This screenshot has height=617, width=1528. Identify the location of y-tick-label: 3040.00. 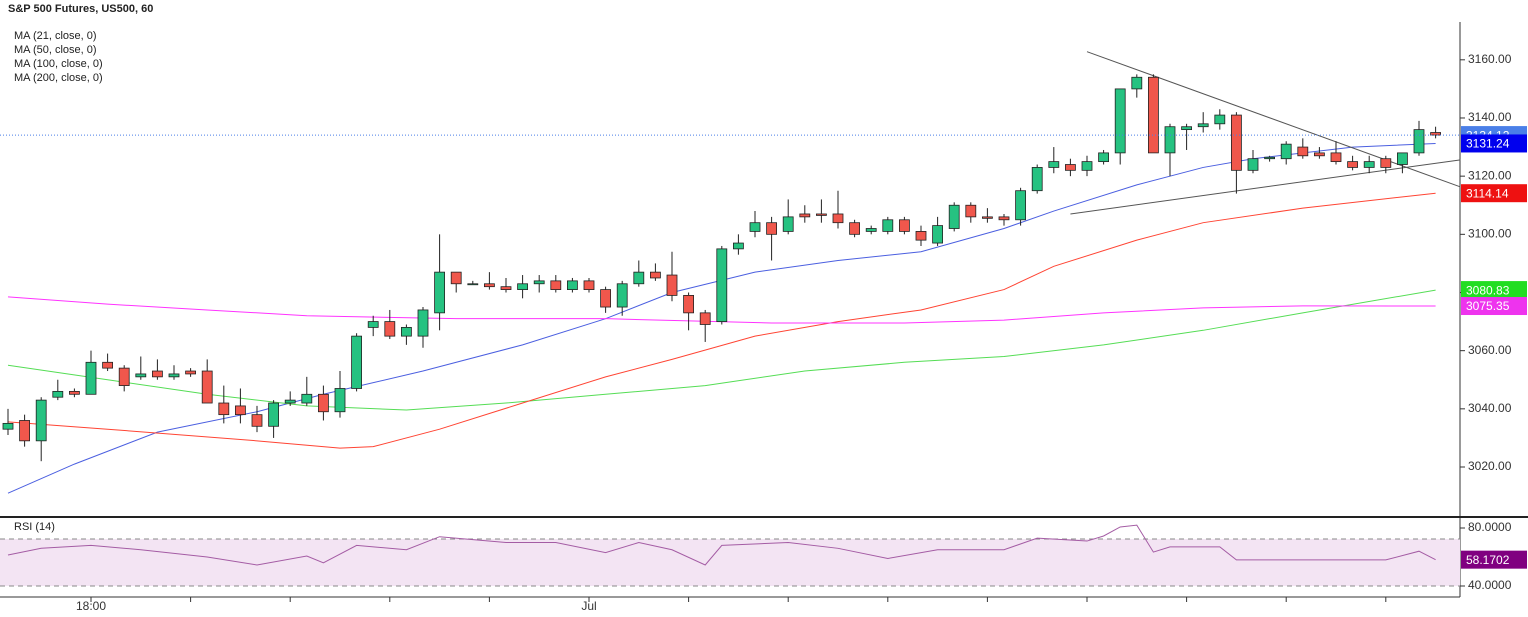
(1490, 408).